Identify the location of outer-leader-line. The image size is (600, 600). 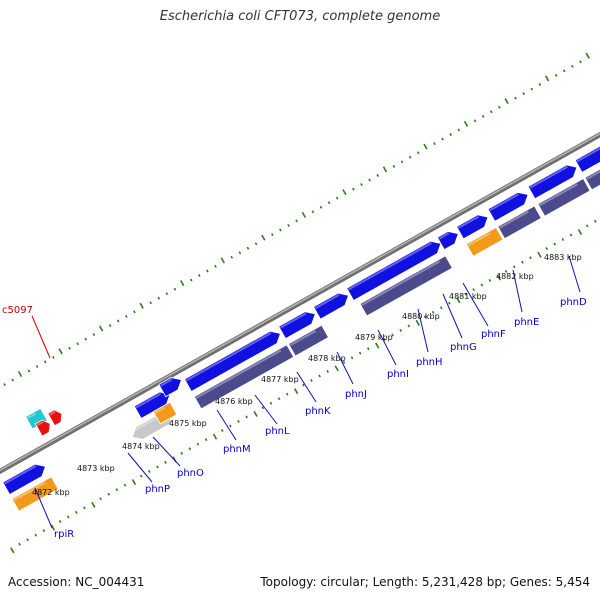
(41, 337).